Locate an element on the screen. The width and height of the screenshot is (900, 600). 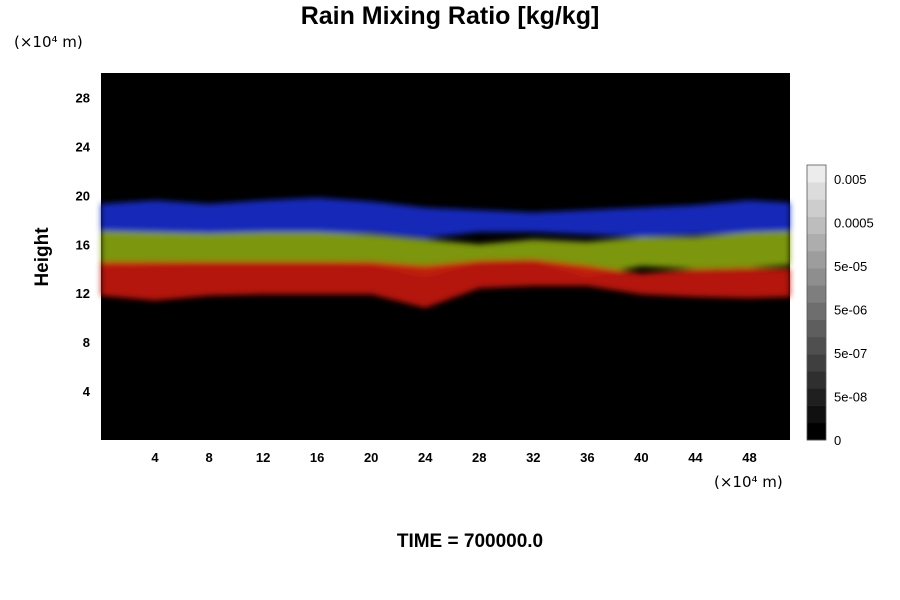
y-tick-label: 8 is located at coordinates (86, 342).